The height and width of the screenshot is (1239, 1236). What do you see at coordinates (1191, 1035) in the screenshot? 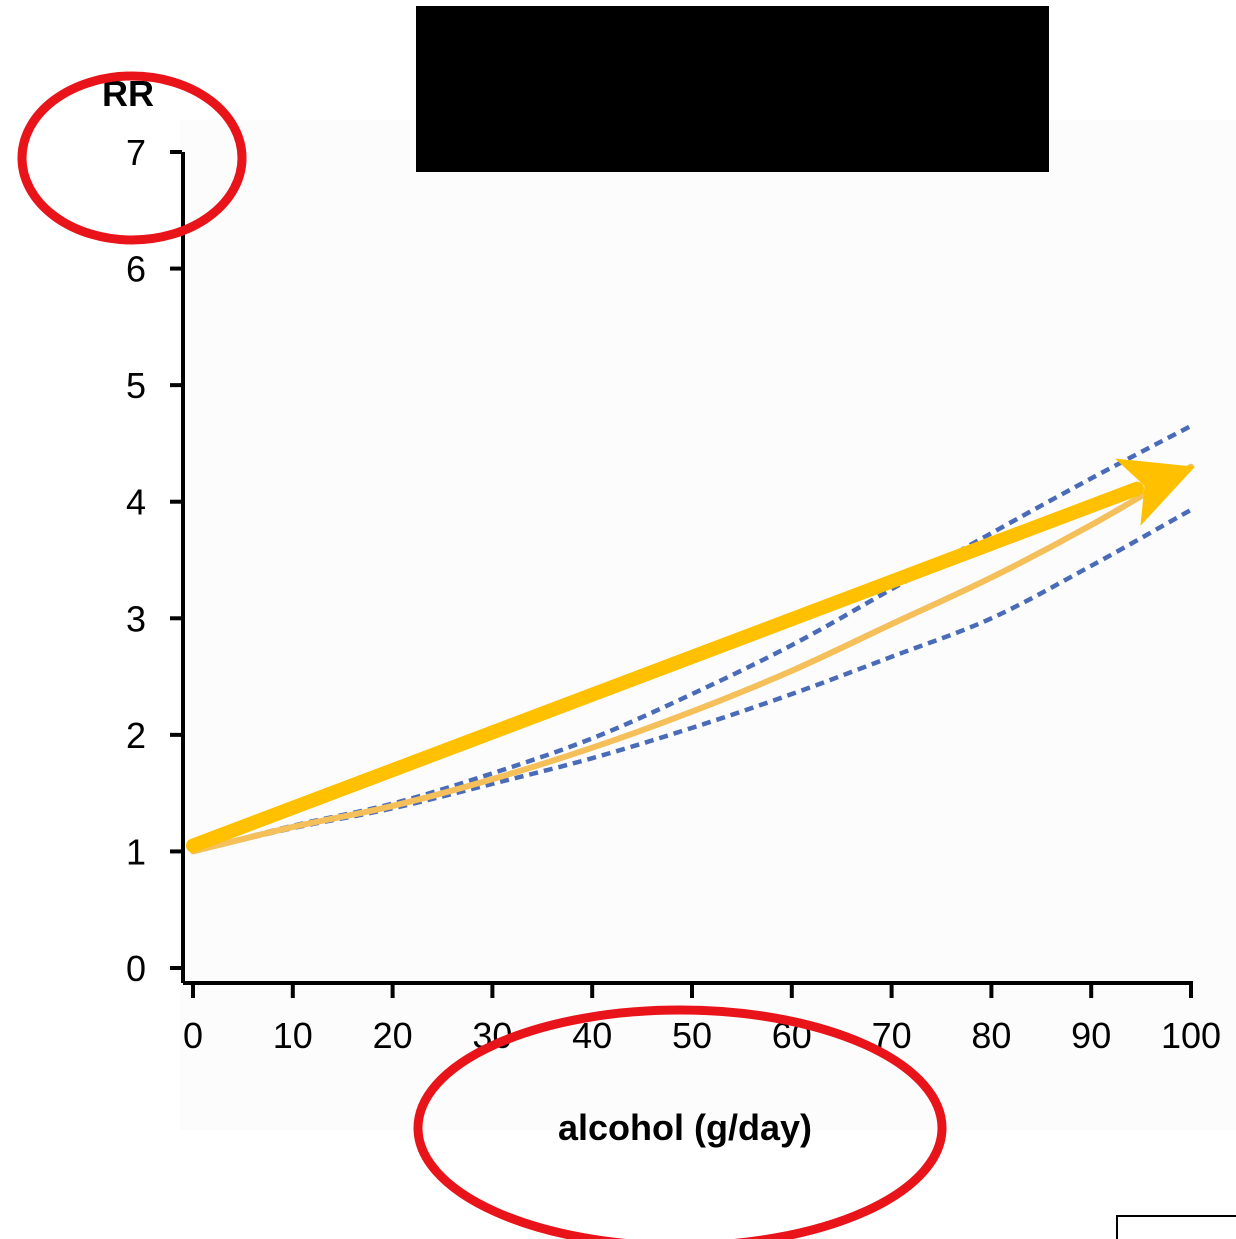
I see `x-tick-label: 100` at bounding box center [1191, 1035].